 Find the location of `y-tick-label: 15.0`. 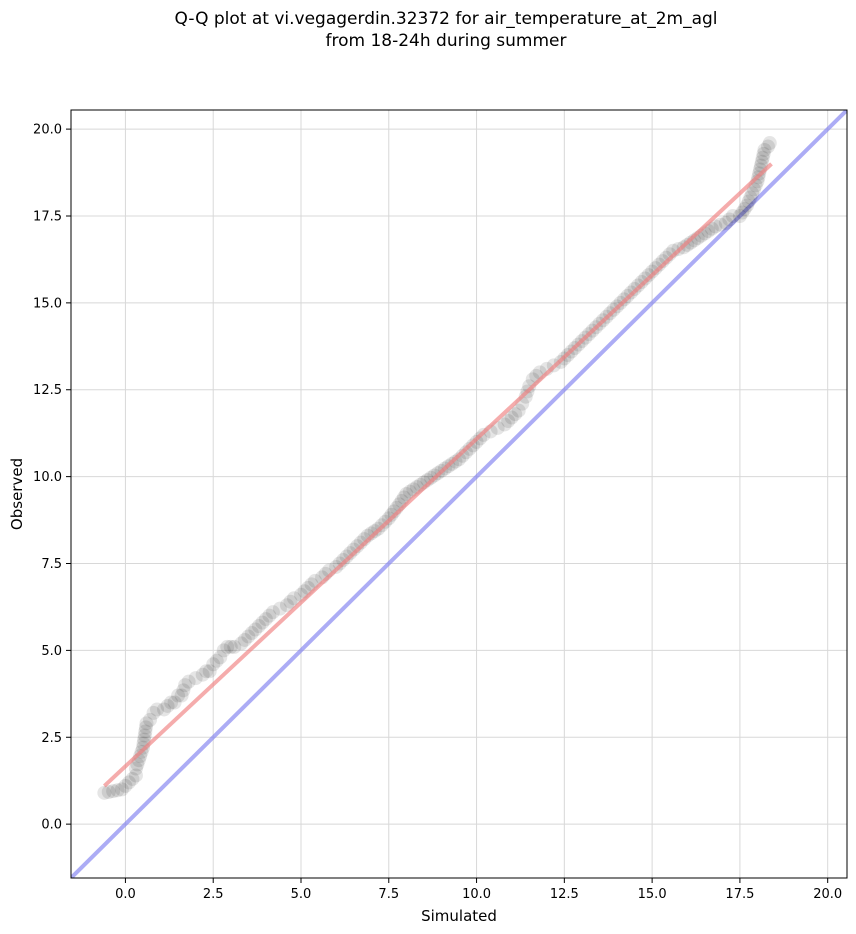

y-tick-label: 15.0 is located at coordinates (47, 303).